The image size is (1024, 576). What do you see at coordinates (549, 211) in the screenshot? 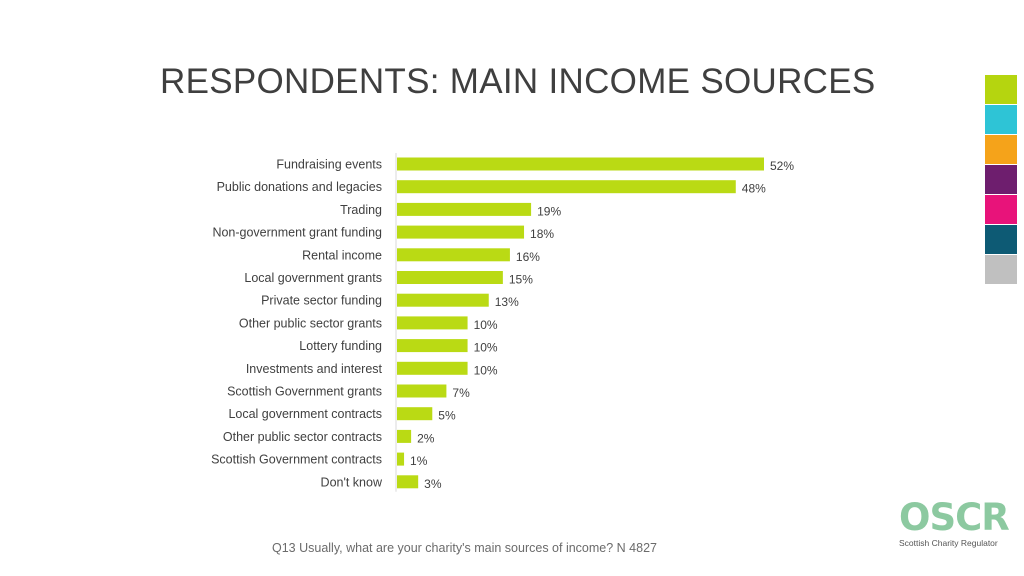
I see `data-label: 19%` at bounding box center [549, 211].